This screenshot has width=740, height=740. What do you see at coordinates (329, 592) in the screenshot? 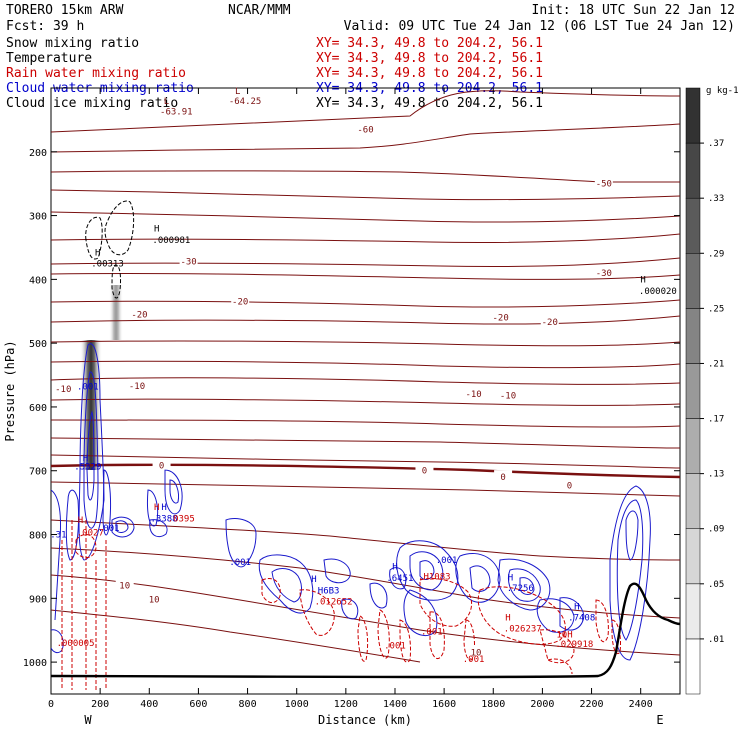
I see `extremum-label: H6B3` at bounding box center [329, 592].